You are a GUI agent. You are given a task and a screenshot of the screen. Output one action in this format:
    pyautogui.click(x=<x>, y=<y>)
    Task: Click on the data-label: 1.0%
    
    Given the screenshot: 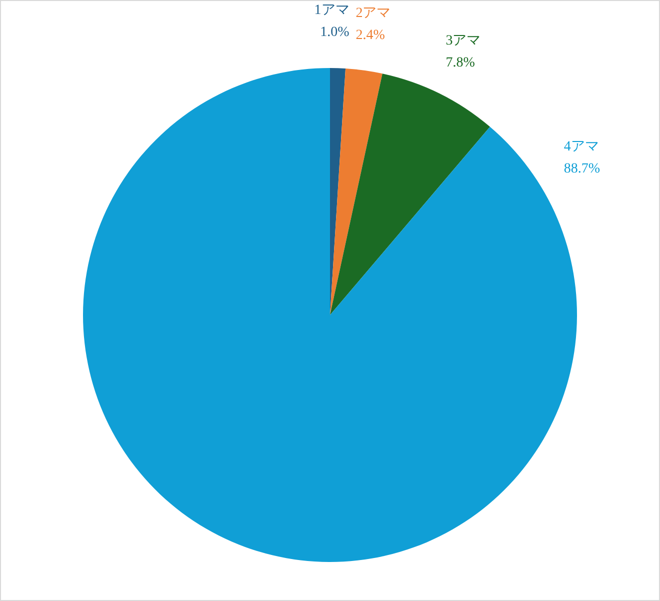 What is the action you would take?
    pyautogui.click(x=335, y=32)
    